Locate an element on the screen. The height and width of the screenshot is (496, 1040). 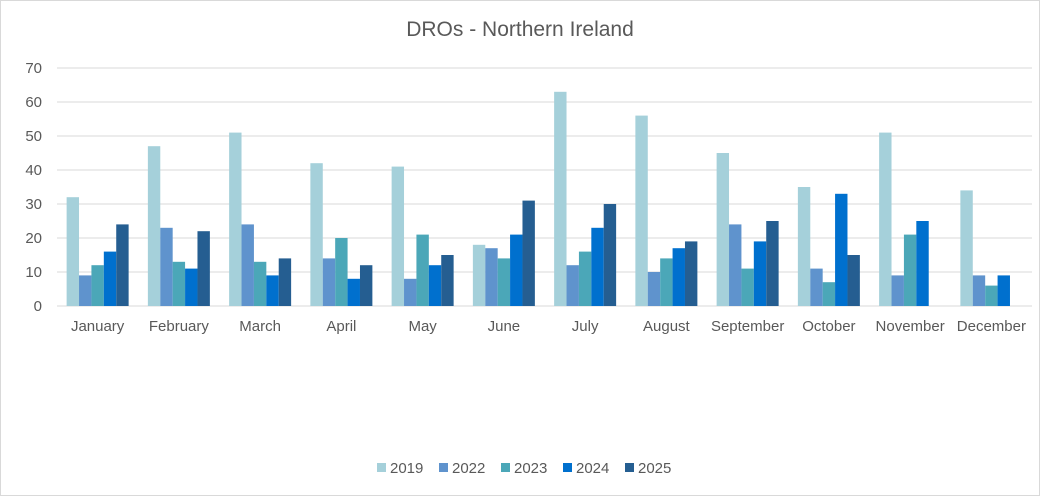
bar-2023-march is located at coordinates (260, 283).